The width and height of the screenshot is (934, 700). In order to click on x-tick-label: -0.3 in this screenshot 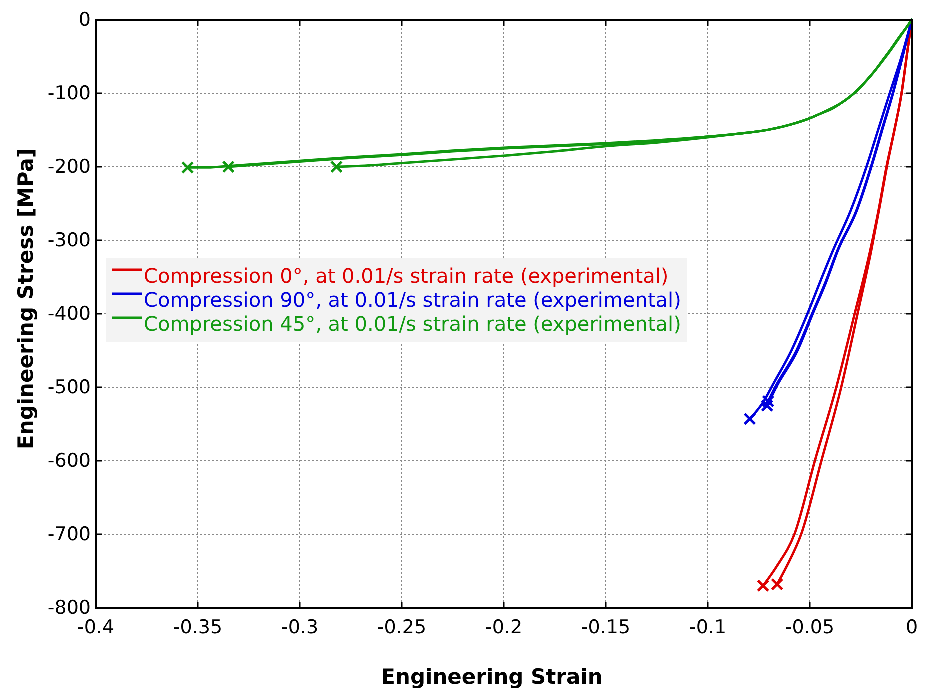, I will do `click(300, 627)`.